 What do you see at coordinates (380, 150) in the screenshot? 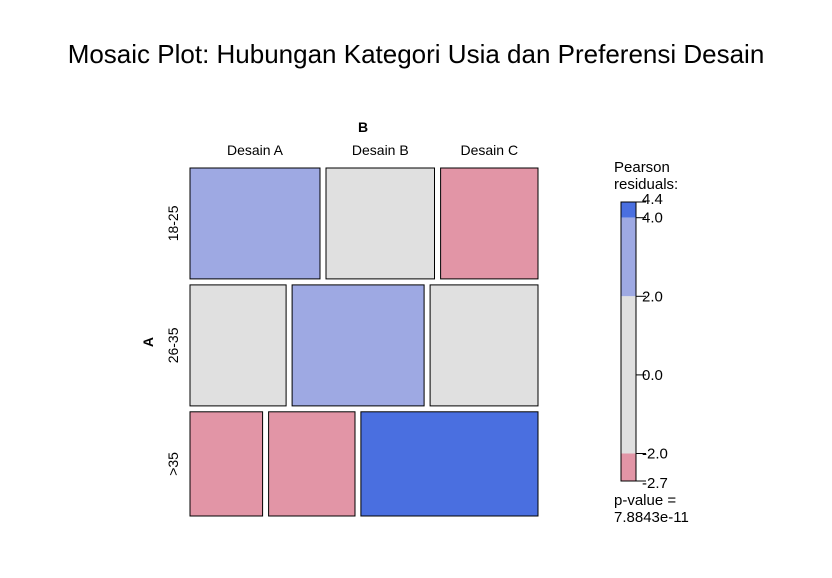
I see `column-level-label: Desain B` at bounding box center [380, 150].